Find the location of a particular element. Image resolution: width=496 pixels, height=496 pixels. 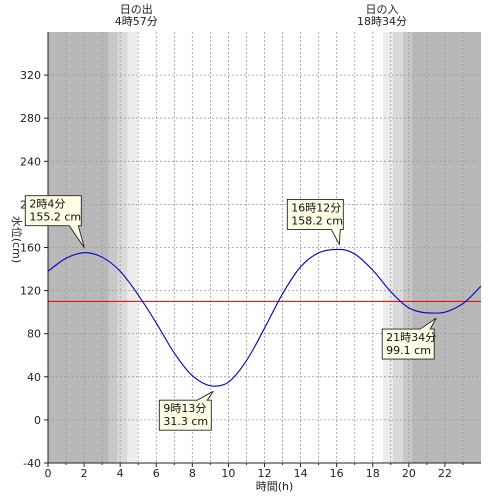

x-tick-label: 4 is located at coordinates (120, 473).